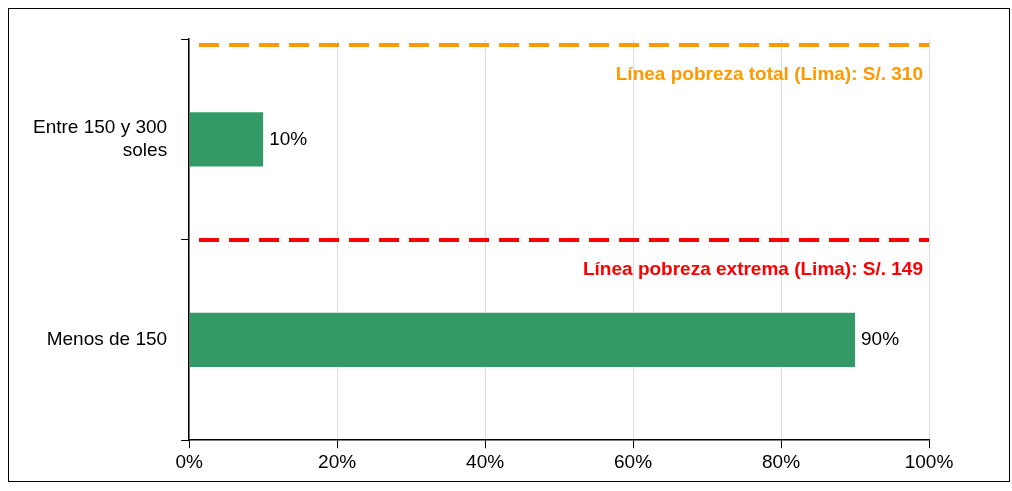 This screenshot has height=491, width=1012. What do you see at coordinates (107, 339) in the screenshot?
I see `y-tick-label: Menos de 150` at bounding box center [107, 339].